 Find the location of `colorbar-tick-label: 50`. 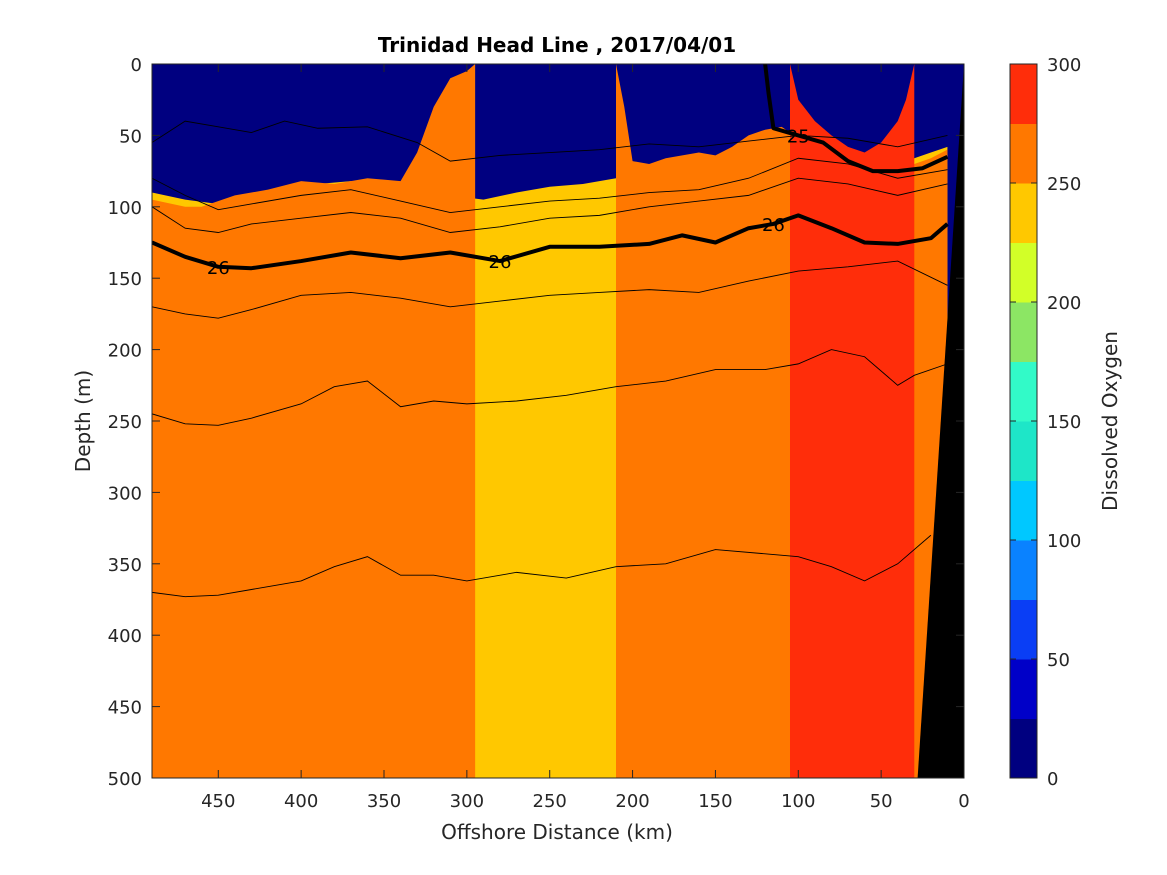

colorbar-tick-label: 50 is located at coordinates (1058, 660).